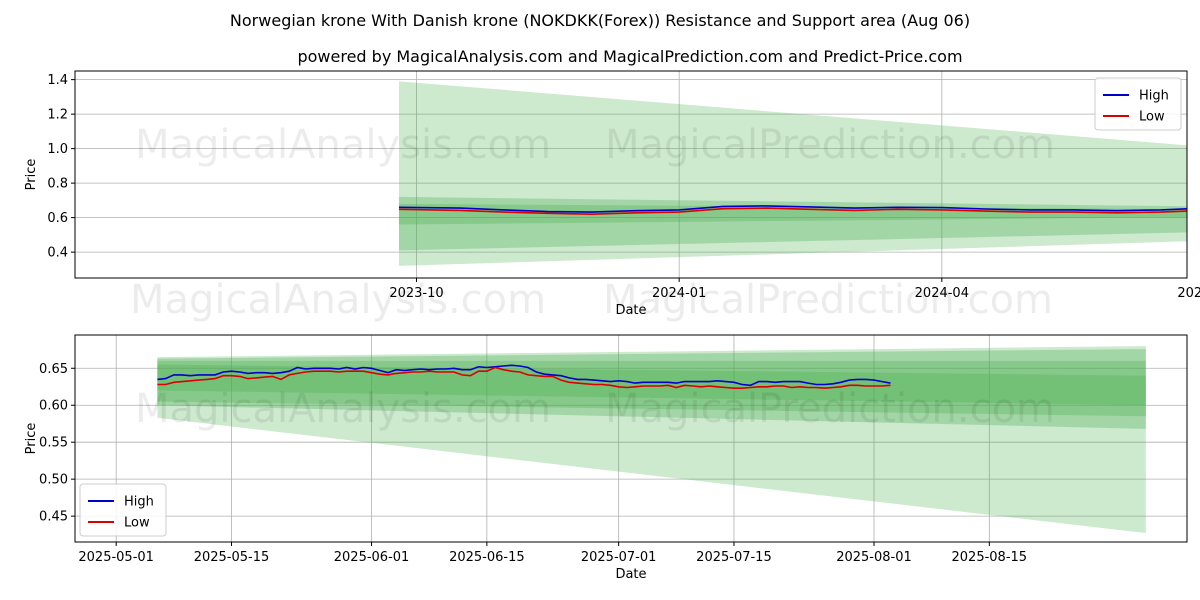 The width and height of the screenshot is (1200, 600). I want to click on y-tick-label: 0.50, so click(53, 480).